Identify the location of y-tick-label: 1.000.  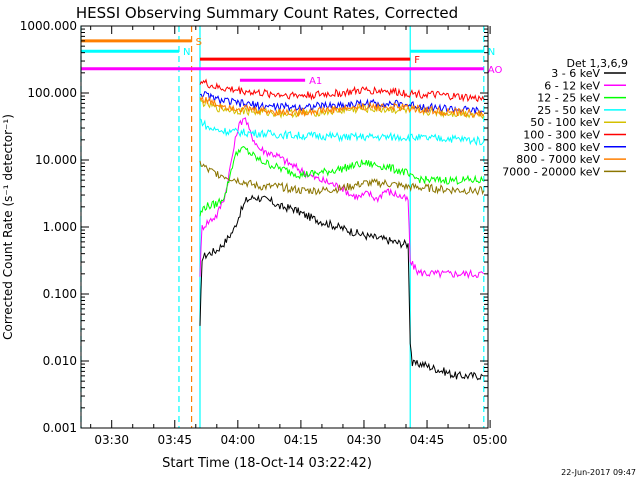
(60, 227).